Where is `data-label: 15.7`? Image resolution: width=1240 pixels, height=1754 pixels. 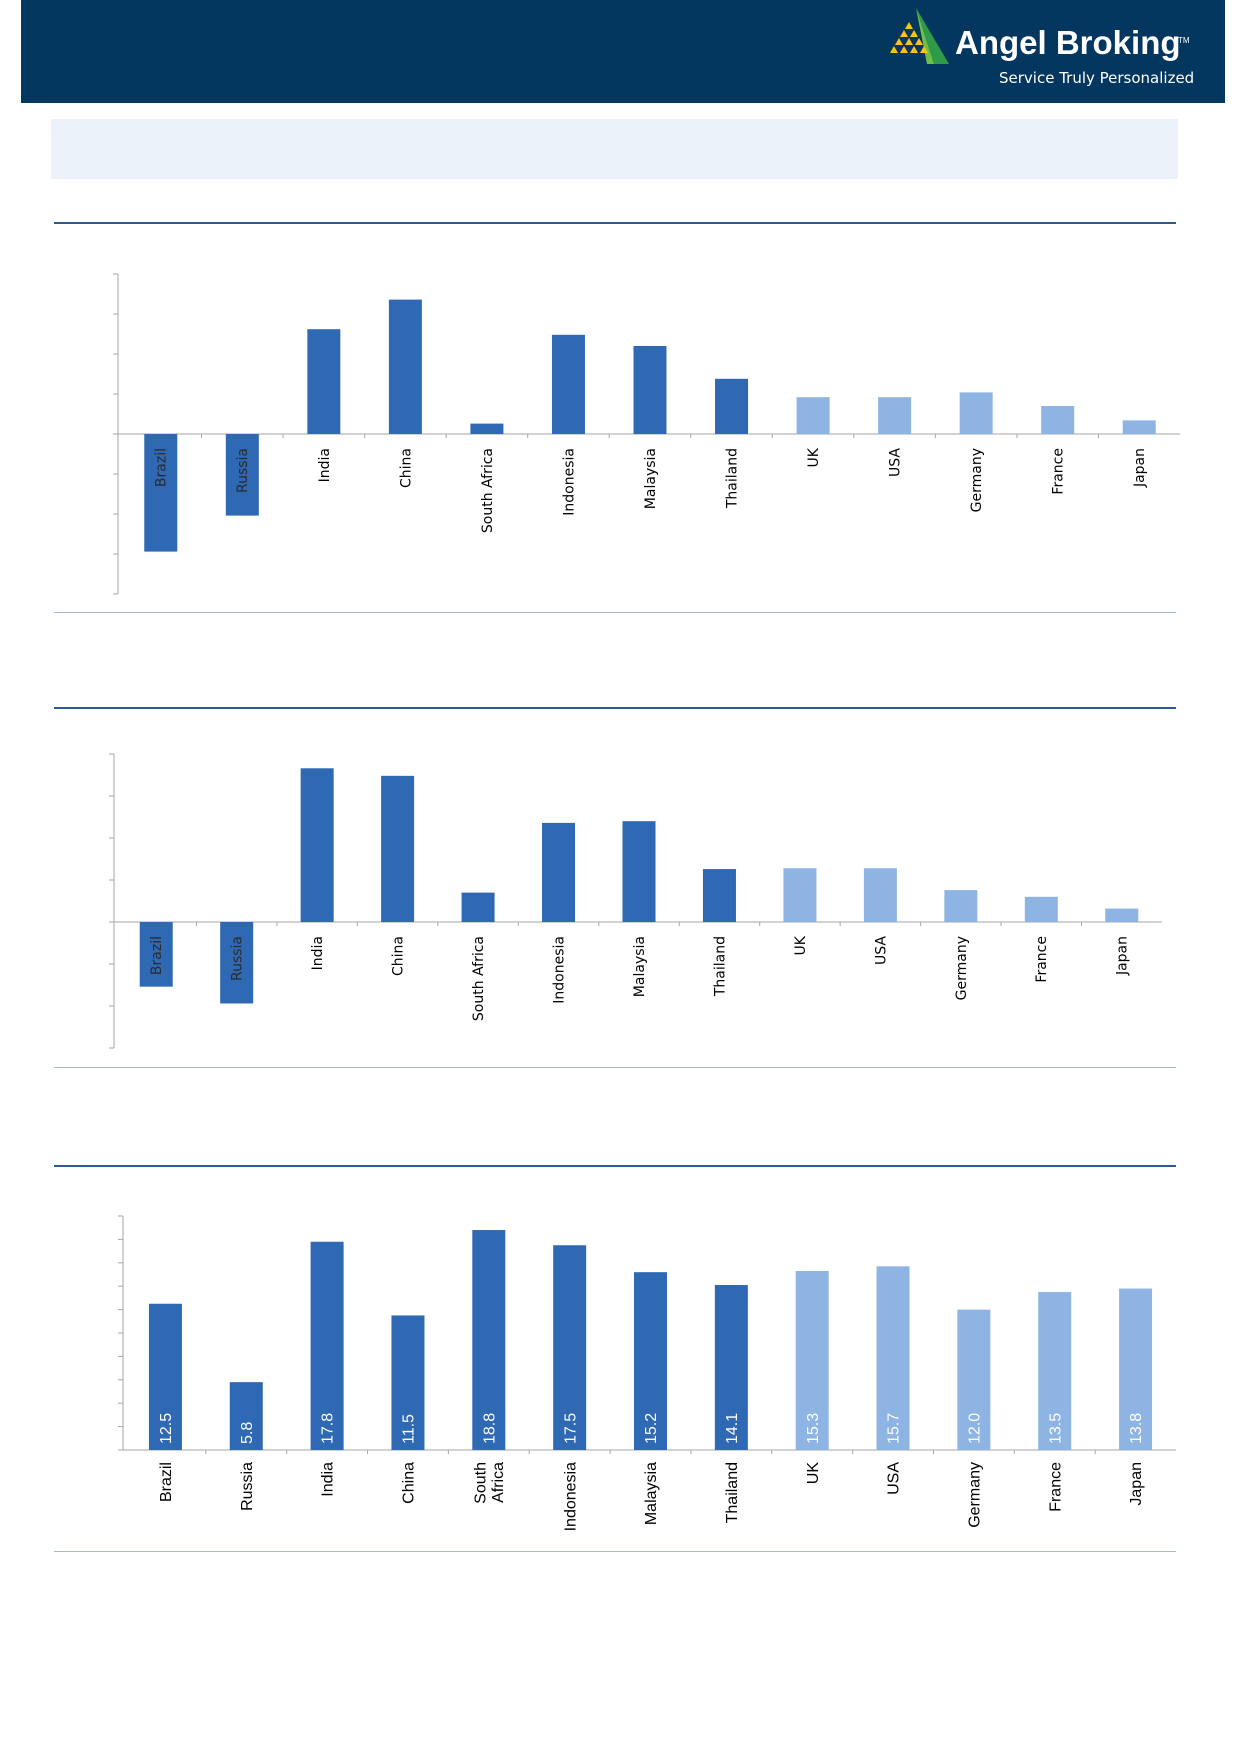
data-label: 15.7 is located at coordinates (894, 1428).